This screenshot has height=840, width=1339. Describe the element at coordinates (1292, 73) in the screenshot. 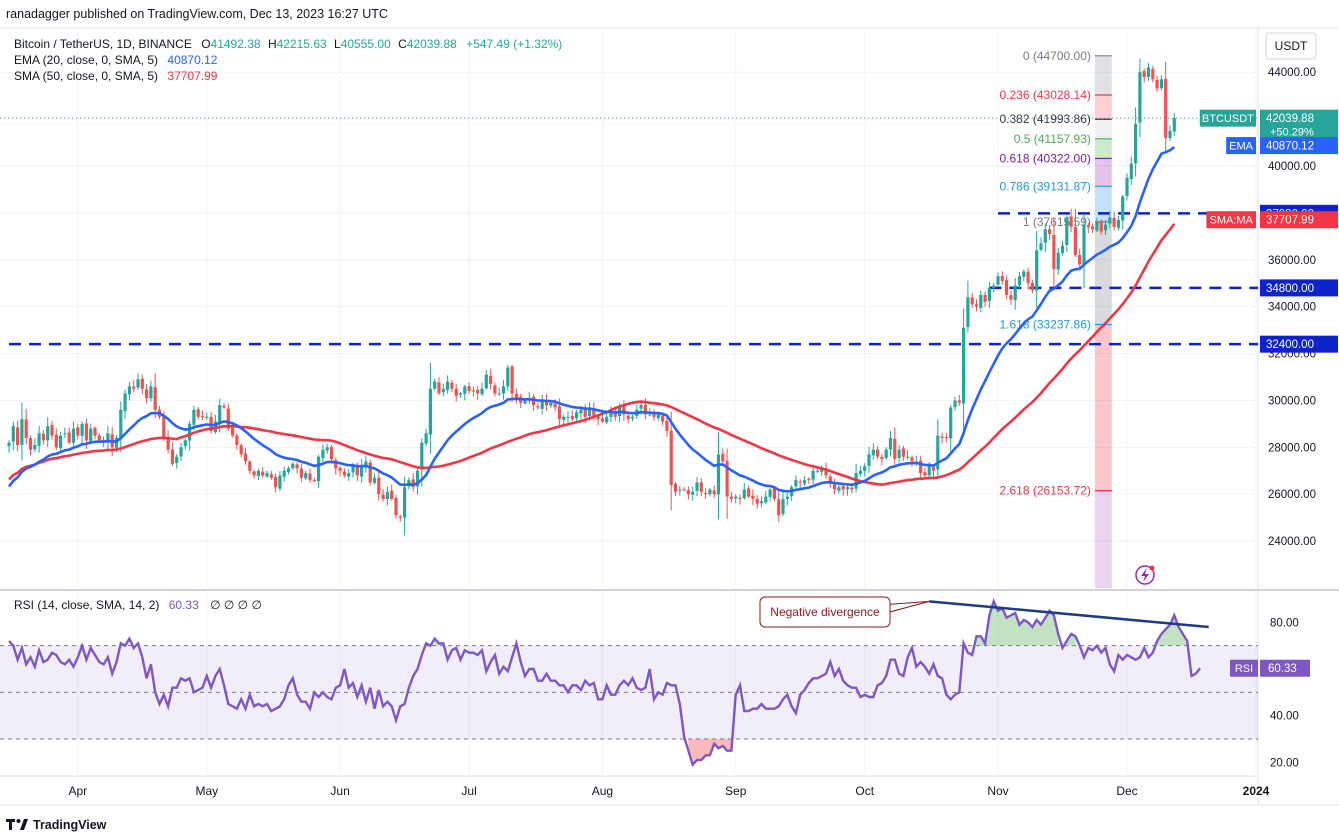

I see `price-tick-label: 44000.00` at that location.